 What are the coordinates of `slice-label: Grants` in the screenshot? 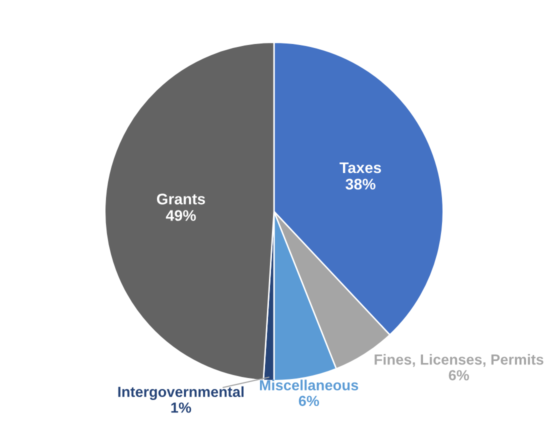 It's located at (180, 199).